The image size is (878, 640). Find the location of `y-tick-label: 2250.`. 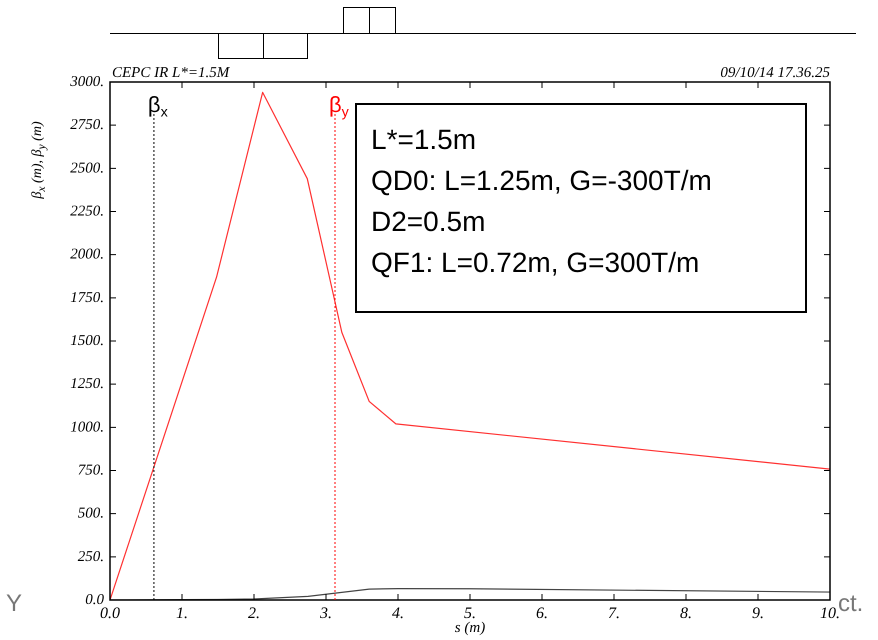

y-tick-label: 2250. is located at coordinates (87, 211).